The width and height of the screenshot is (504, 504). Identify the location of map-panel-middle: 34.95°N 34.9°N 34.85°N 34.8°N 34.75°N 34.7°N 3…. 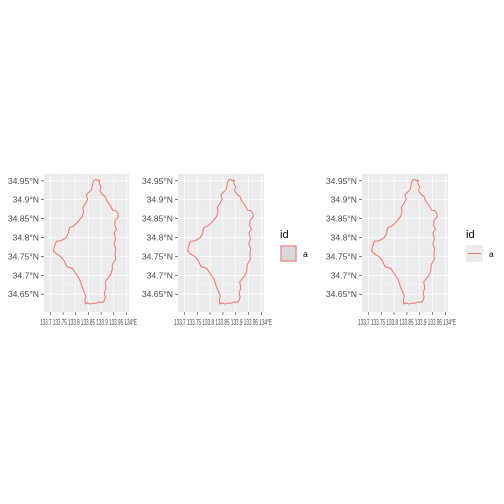
(225, 250).